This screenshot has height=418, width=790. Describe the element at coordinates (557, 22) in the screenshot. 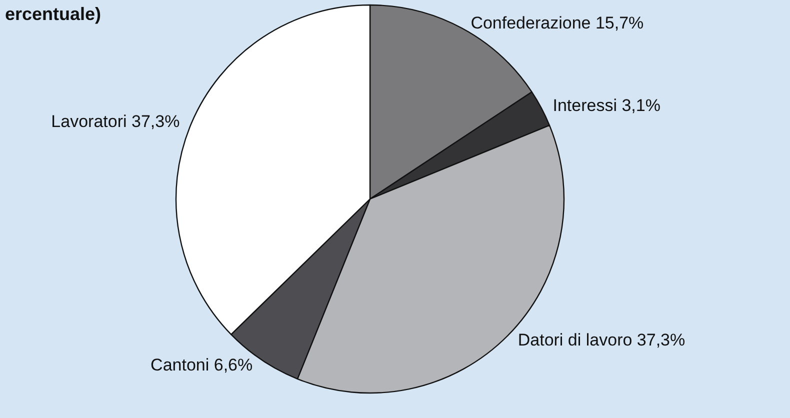

I see `slice-label: Confederazione 15,7%` at that location.